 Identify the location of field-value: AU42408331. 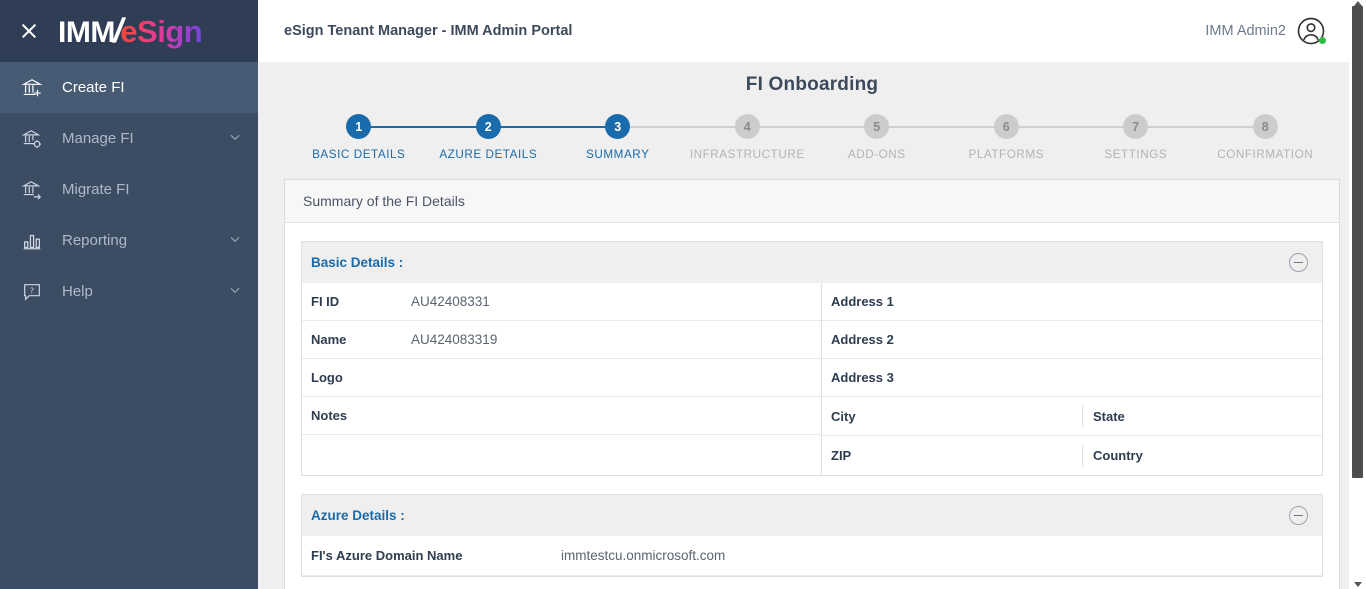
(450, 301).